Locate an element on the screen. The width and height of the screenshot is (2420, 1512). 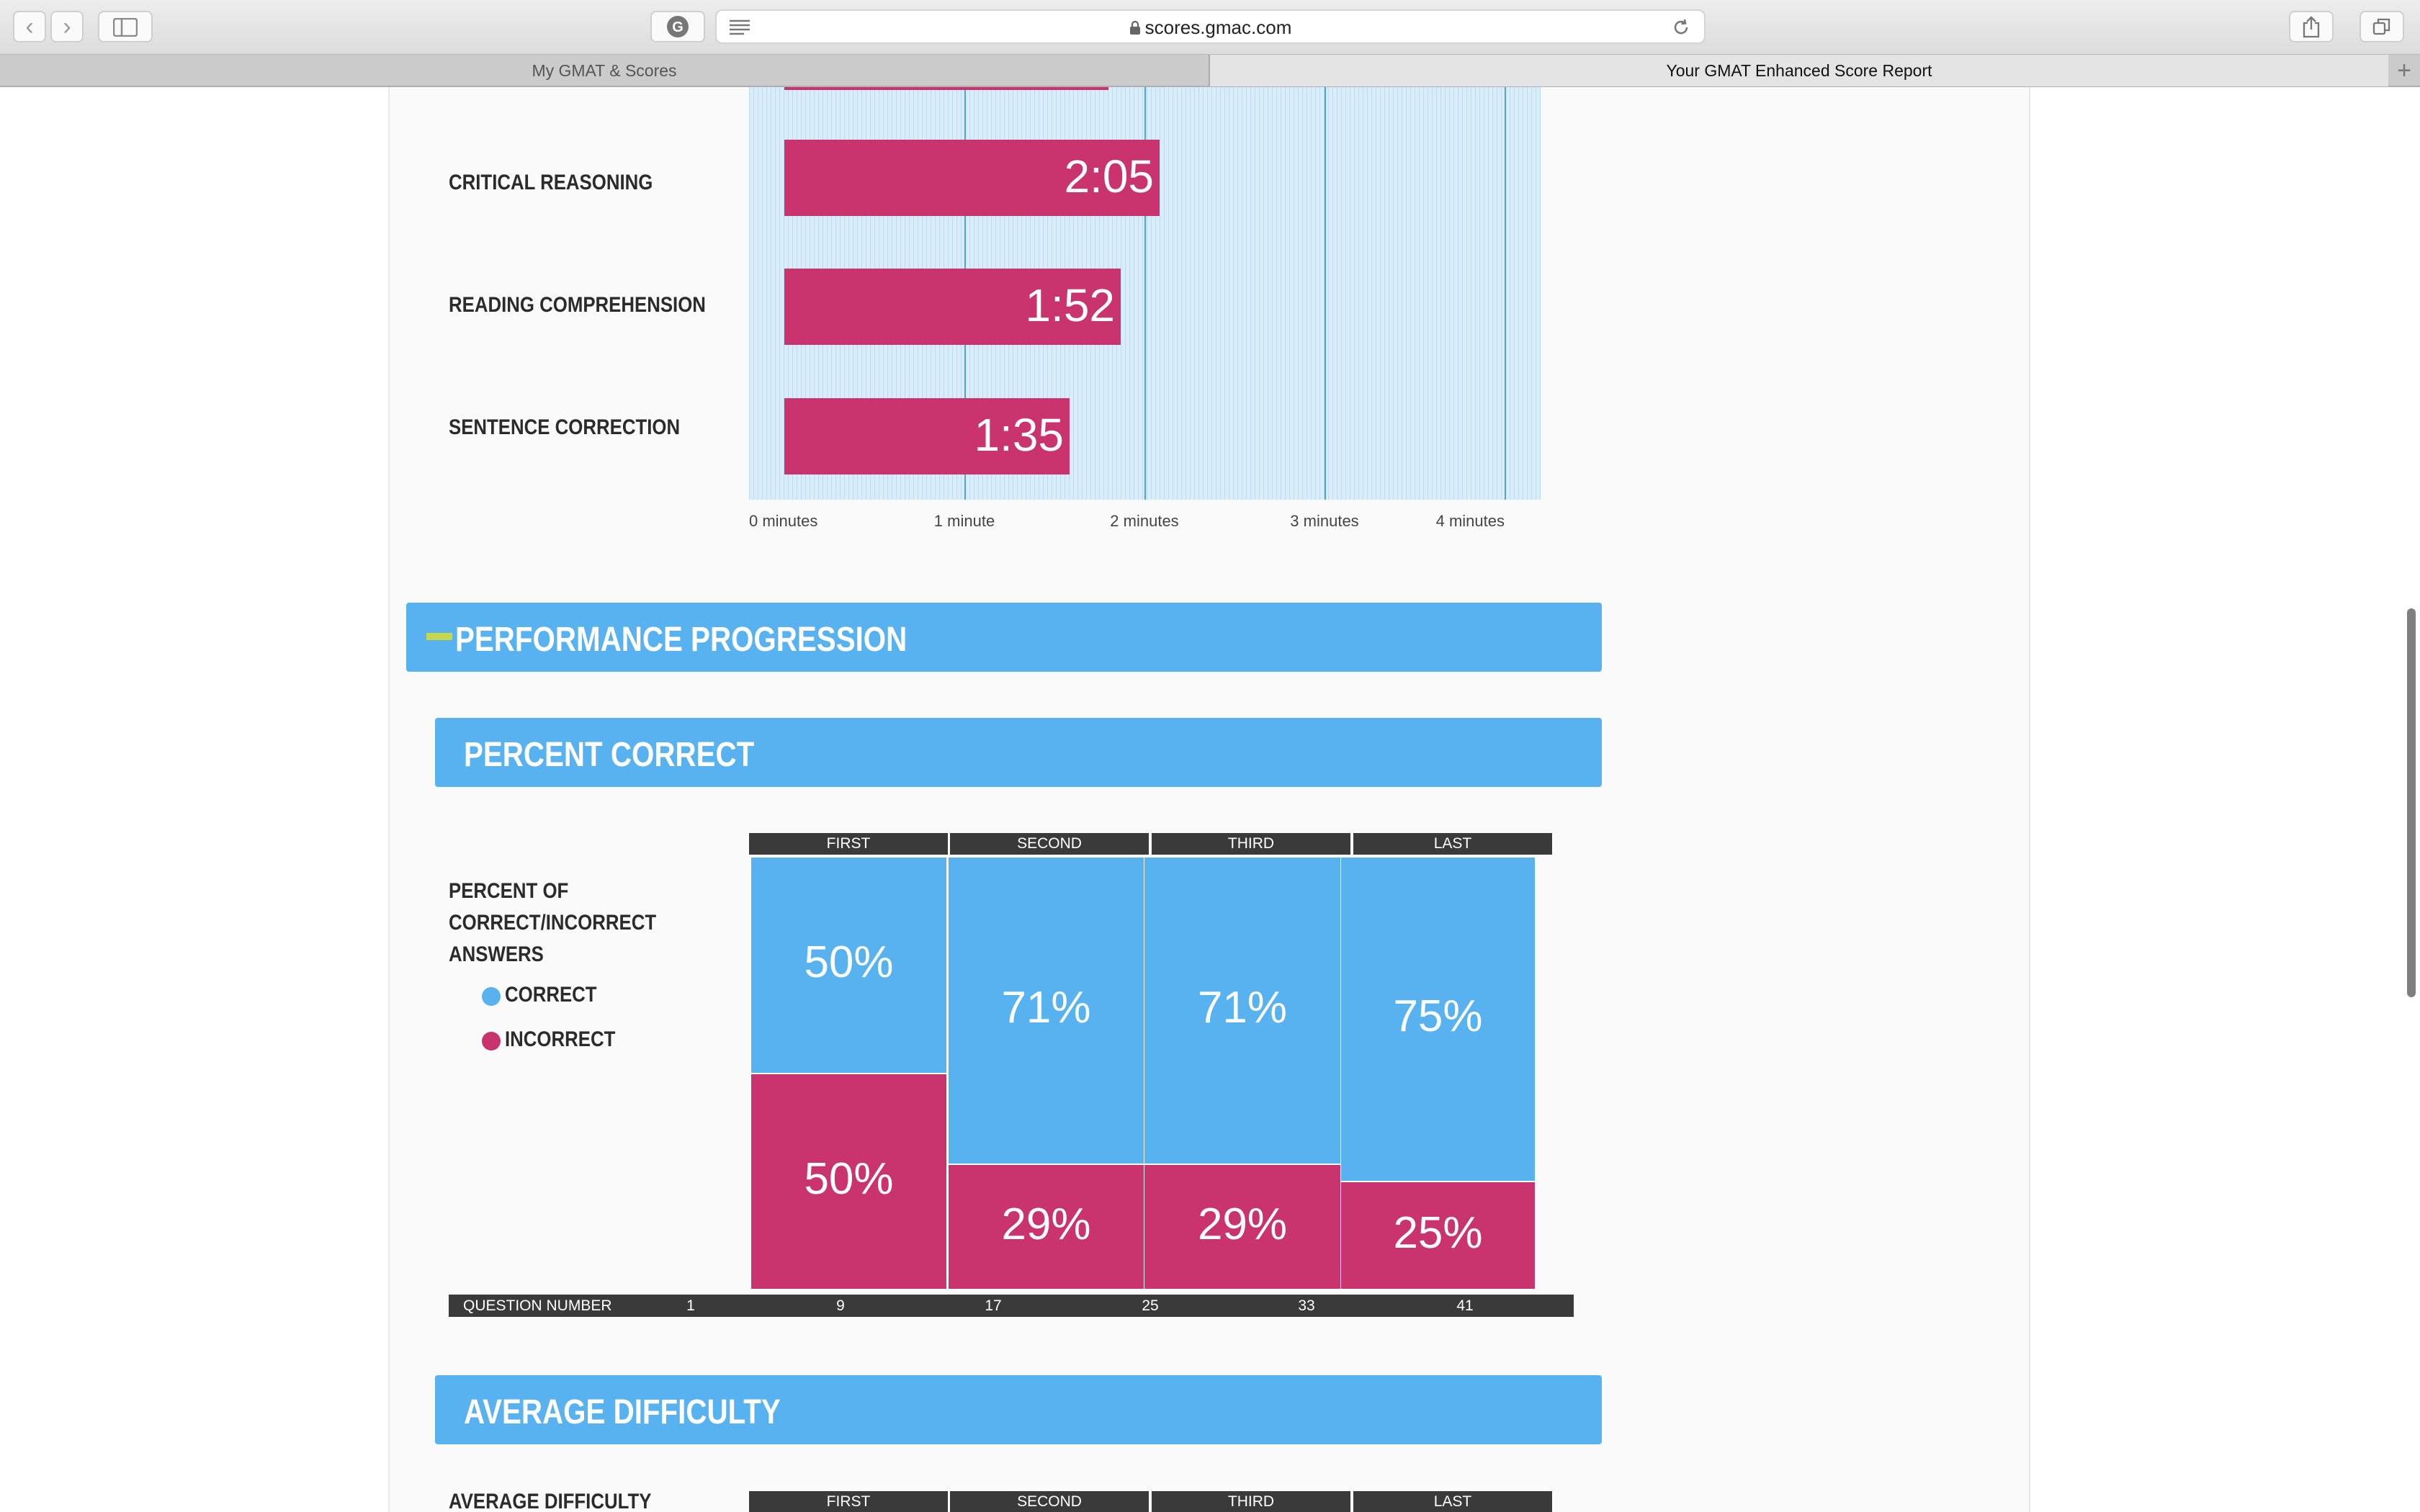
timing-label-critical-reasoning: CRITICAL REASONING is located at coordinates (551, 182).